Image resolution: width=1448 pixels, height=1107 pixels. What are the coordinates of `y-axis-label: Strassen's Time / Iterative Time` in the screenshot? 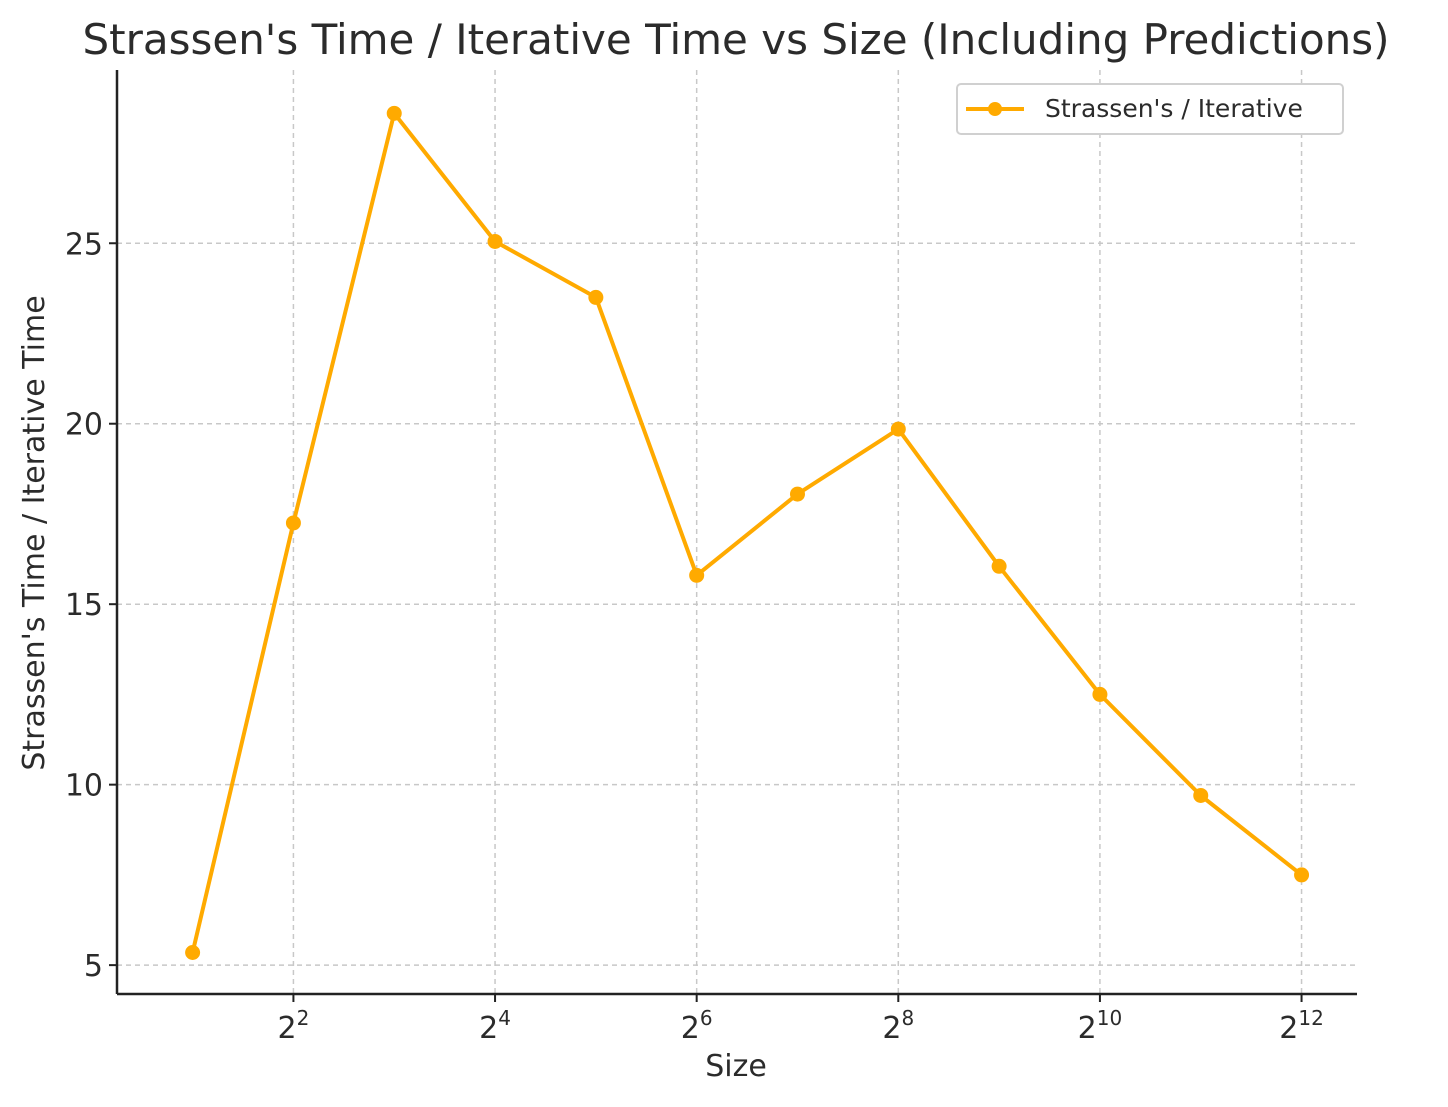 It's located at (34, 532).